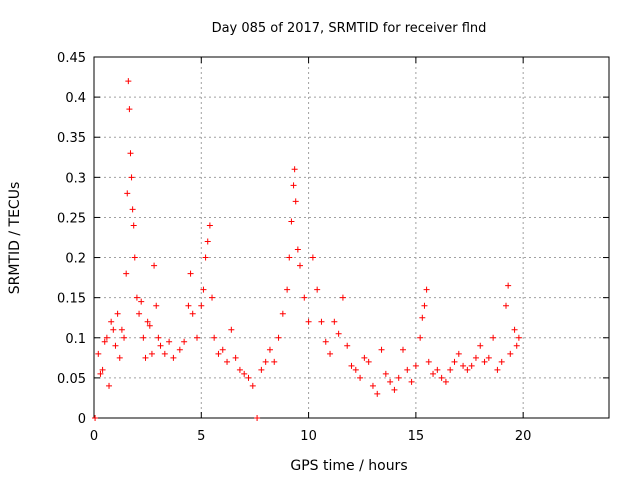  I want to click on y-tick-label: 0.45, so click(71, 58).